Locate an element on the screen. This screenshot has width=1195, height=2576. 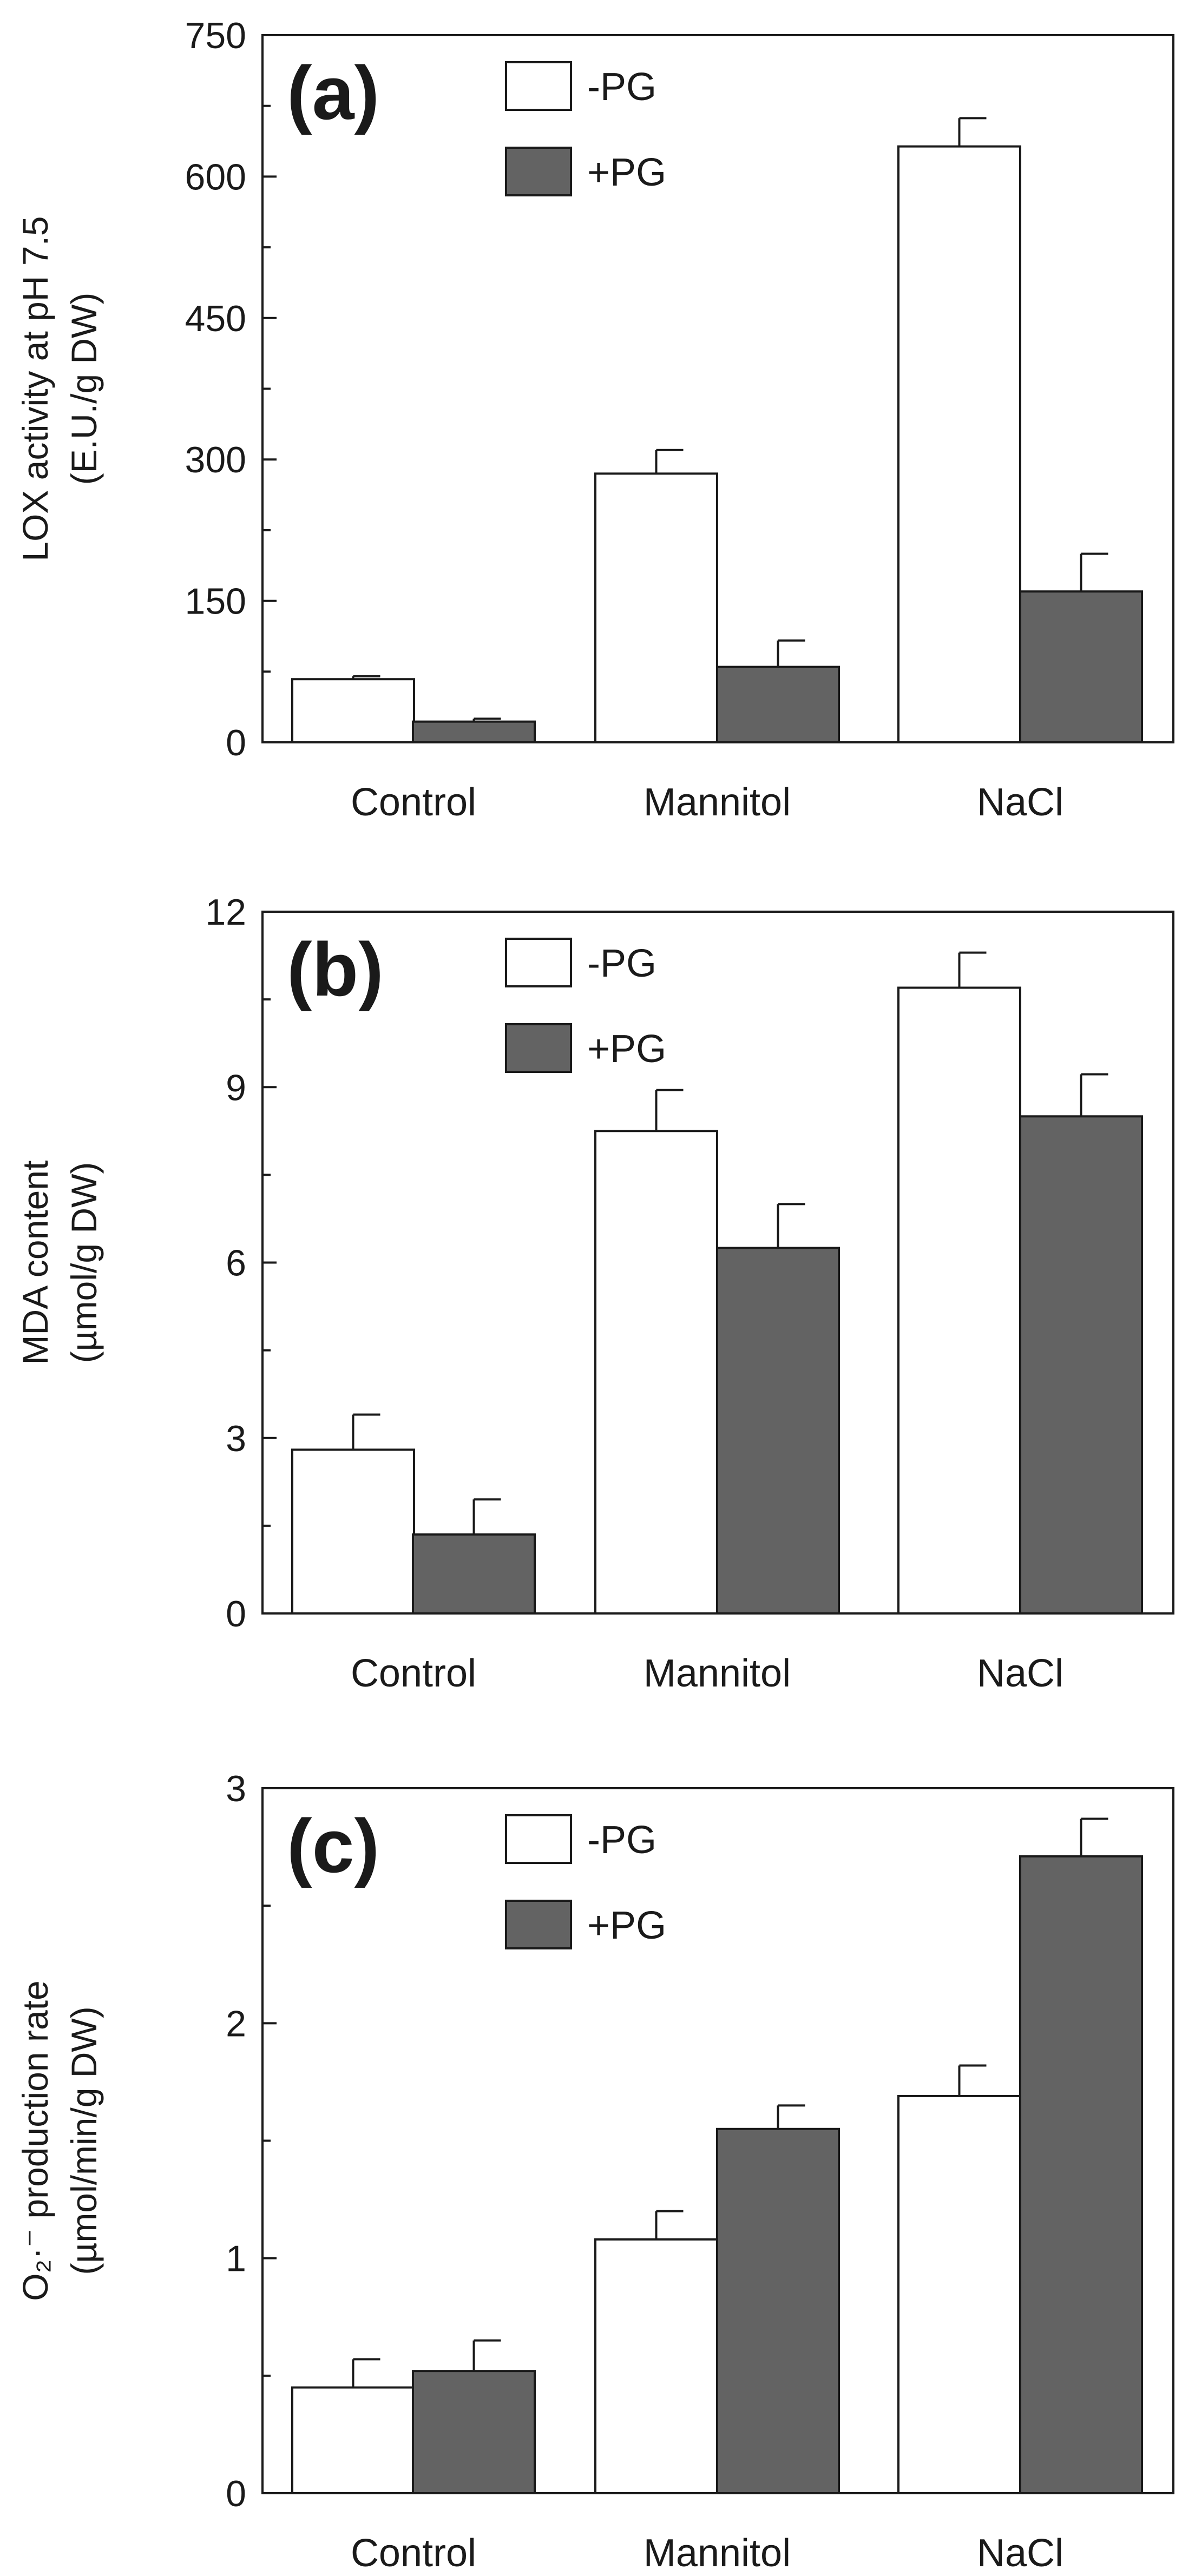
y-tick-label: 1 is located at coordinates (236, 2258).